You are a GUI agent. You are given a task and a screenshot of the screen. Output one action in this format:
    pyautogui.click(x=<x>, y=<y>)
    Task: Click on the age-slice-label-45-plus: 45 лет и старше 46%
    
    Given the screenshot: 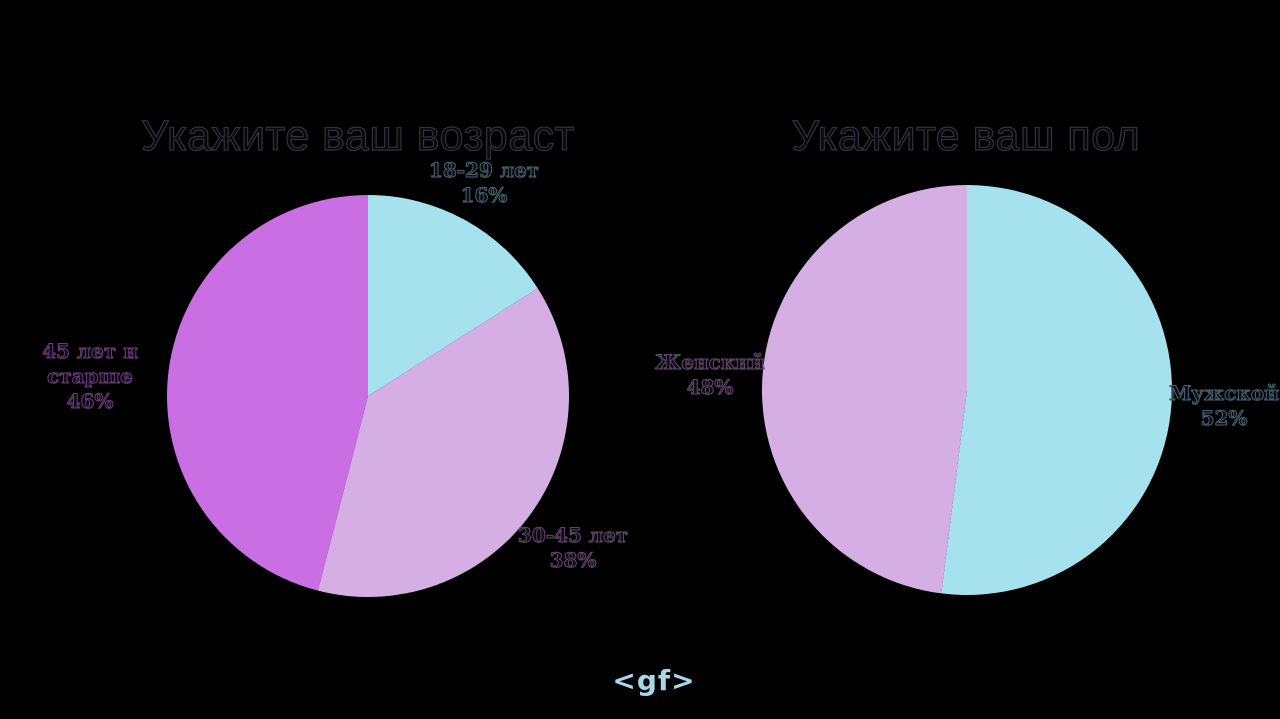 What is the action you would take?
    pyautogui.click(x=90, y=376)
    